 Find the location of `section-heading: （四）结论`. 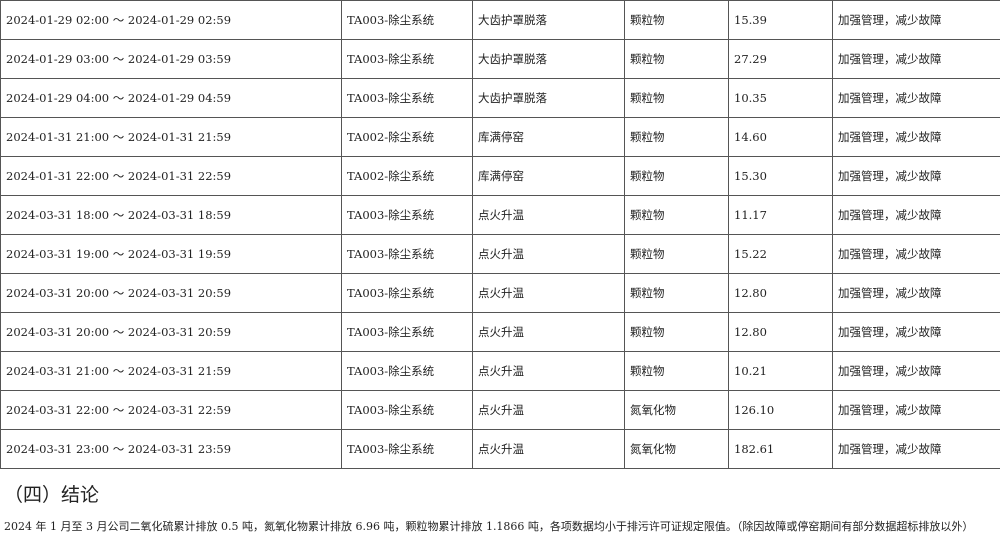

section-heading: （四）结论 is located at coordinates (52, 495).